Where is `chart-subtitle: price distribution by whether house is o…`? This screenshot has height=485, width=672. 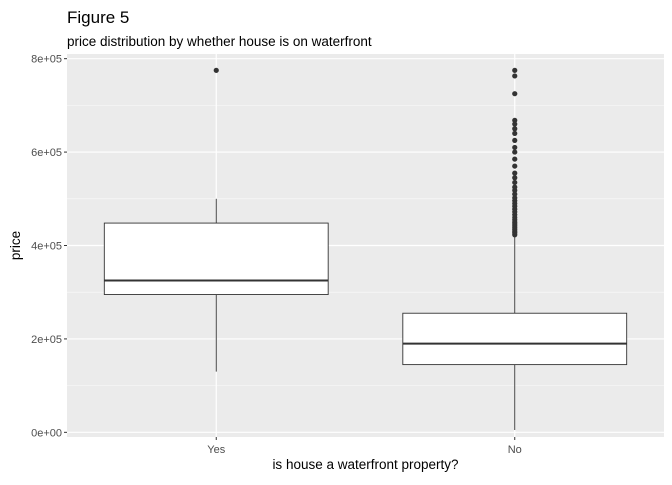
chart-subtitle: price distribution by whether house is o… is located at coordinates (219, 41).